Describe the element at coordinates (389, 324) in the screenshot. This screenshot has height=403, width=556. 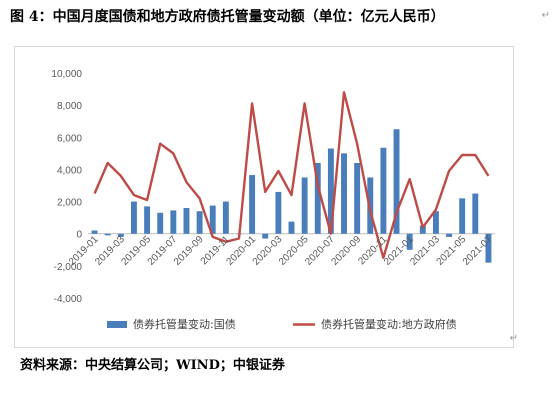
I see `legend-label-difang: 债券托管量变动:地方政府债` at that location.